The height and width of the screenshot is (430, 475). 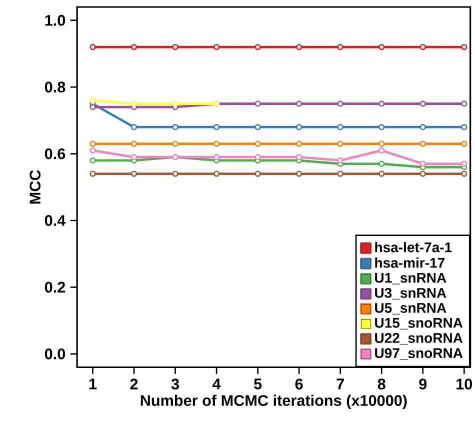 What do you see at coordinates (423, 384) in the screenshot?
I see `x-tick-label: 9` at bounding box center [423, 384].